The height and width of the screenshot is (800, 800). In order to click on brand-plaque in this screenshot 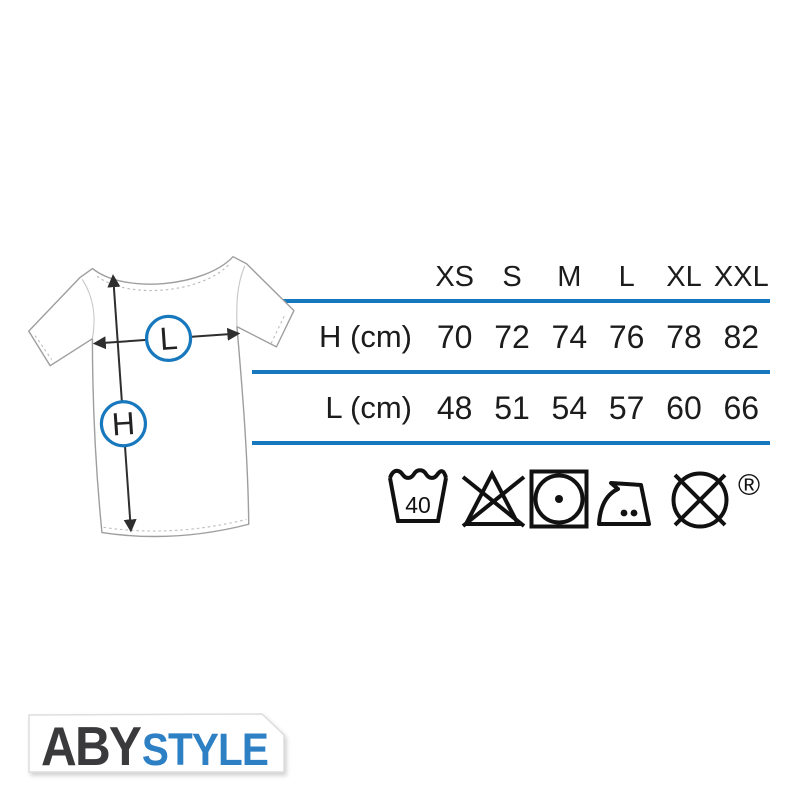, I will do `click(156, 743)`.